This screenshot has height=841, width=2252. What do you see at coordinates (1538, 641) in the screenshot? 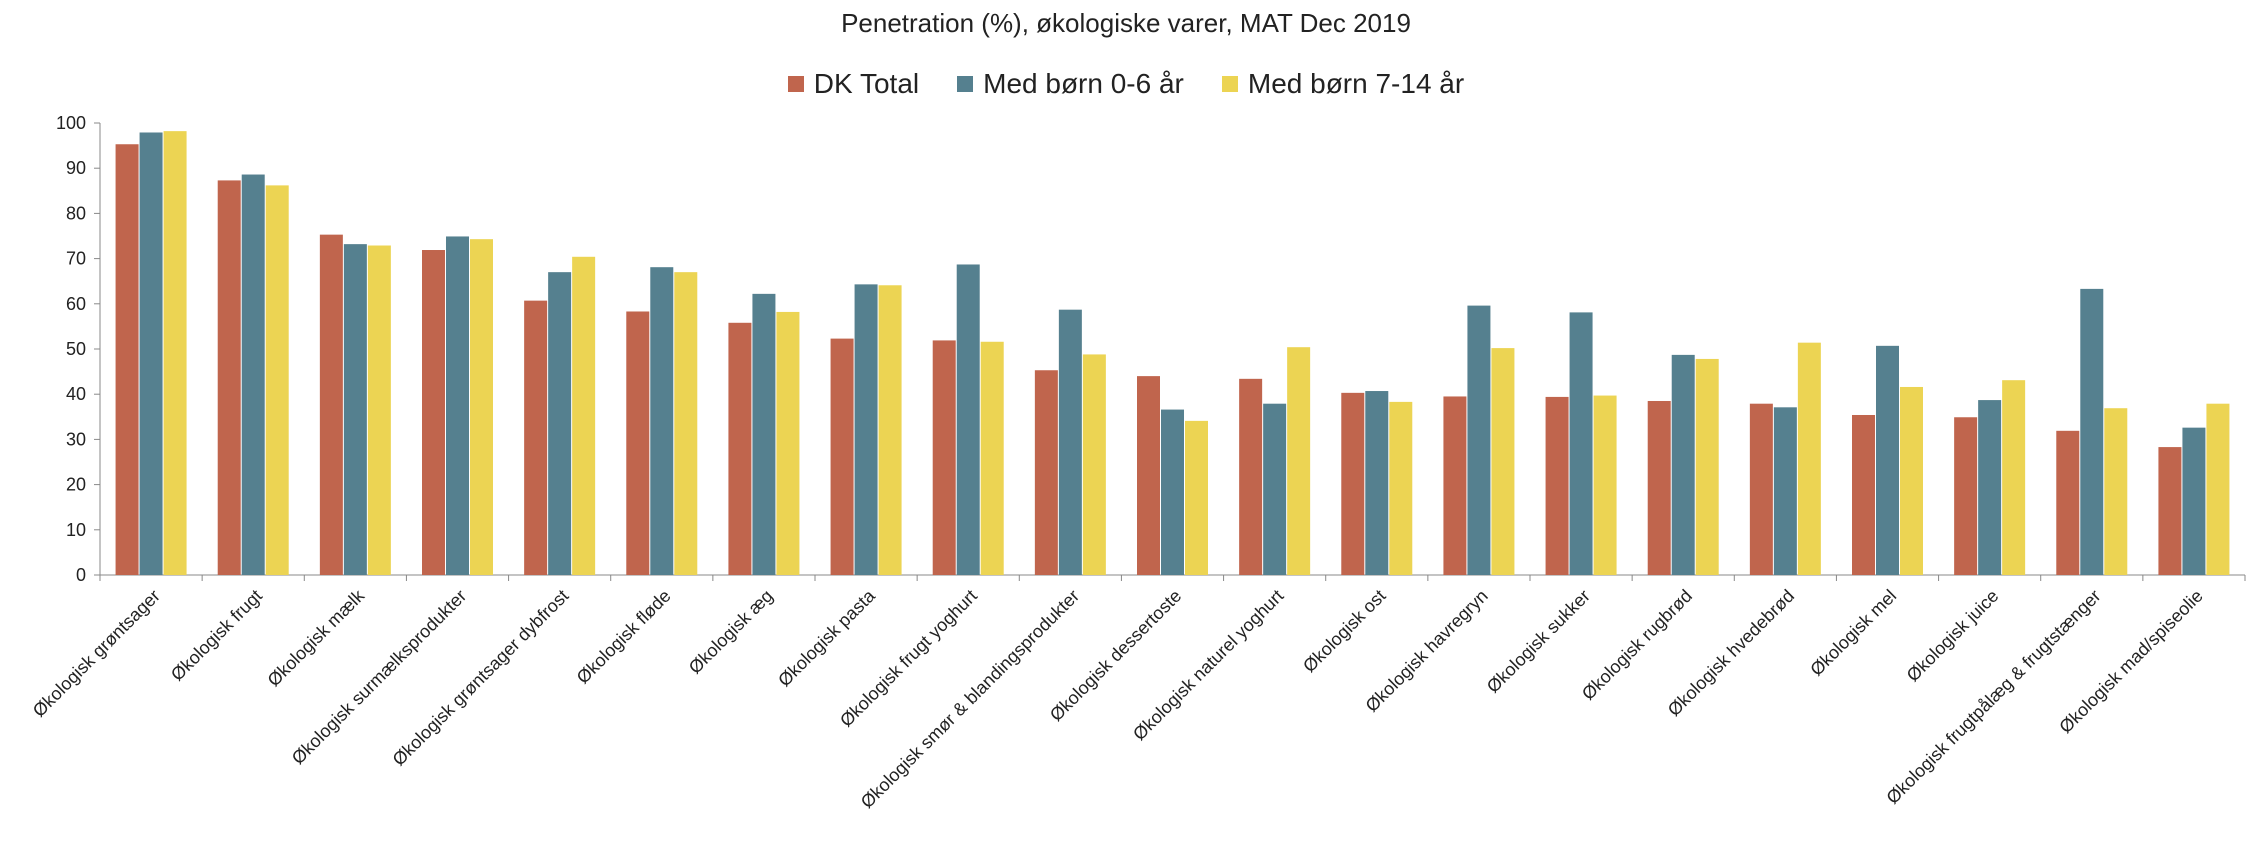
I see `x-category-label: Økologisk sukker` at bounding box center [1538, 641].